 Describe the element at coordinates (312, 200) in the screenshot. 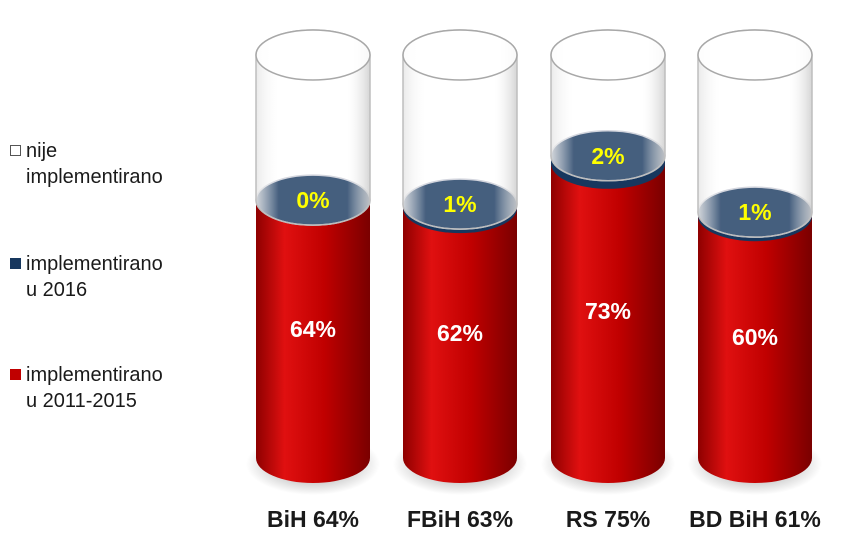

I see `value-label-2016: 0%` at that location.